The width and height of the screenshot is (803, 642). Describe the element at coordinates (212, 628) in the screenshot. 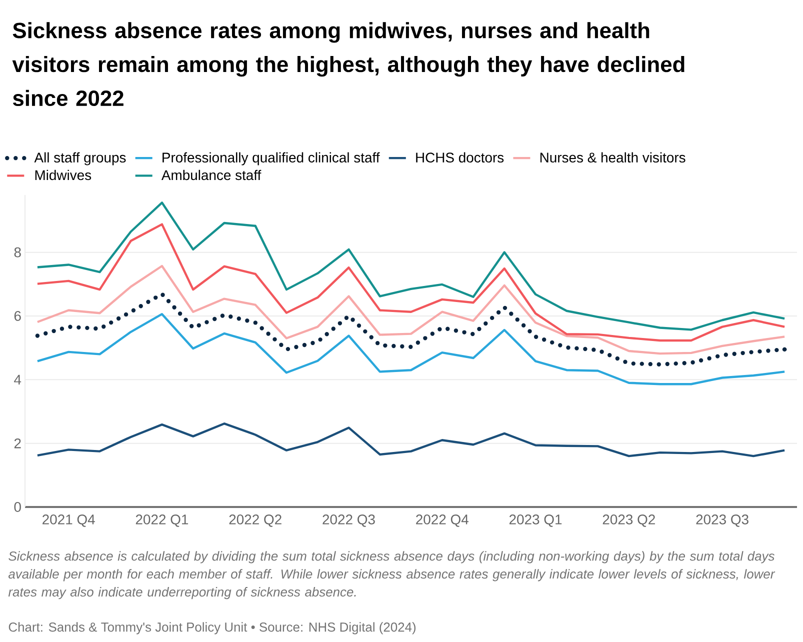

I see `text: Chart: Sands & Tommy's Joint Policy Unit • Source: NHS Digital (2024)` at that location.